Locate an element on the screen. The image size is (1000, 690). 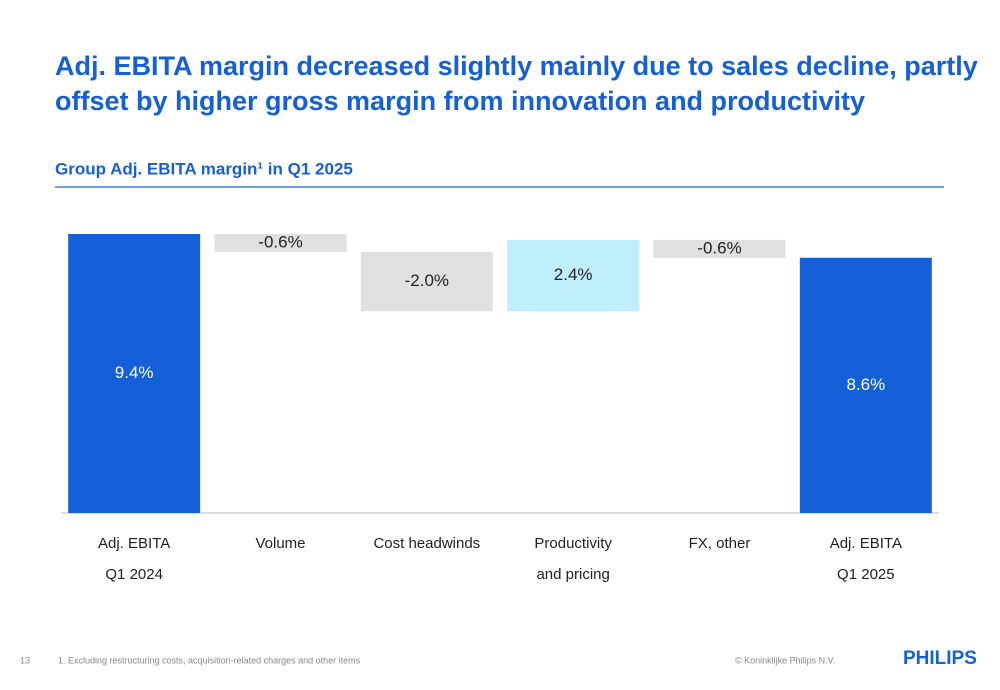
page-number: 13 is located at coordinates (25, 660).